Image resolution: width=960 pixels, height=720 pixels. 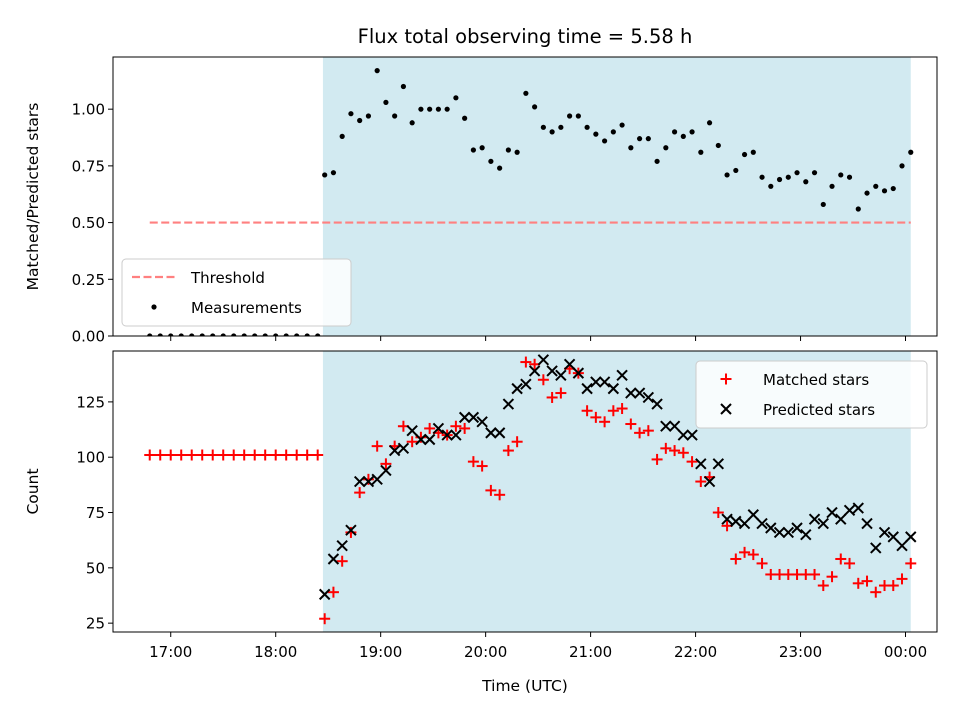 What do you see at coordinates (726, 379) in the screenshot?
I see `legend-swatch-matched` at bounding box center [726, 379].